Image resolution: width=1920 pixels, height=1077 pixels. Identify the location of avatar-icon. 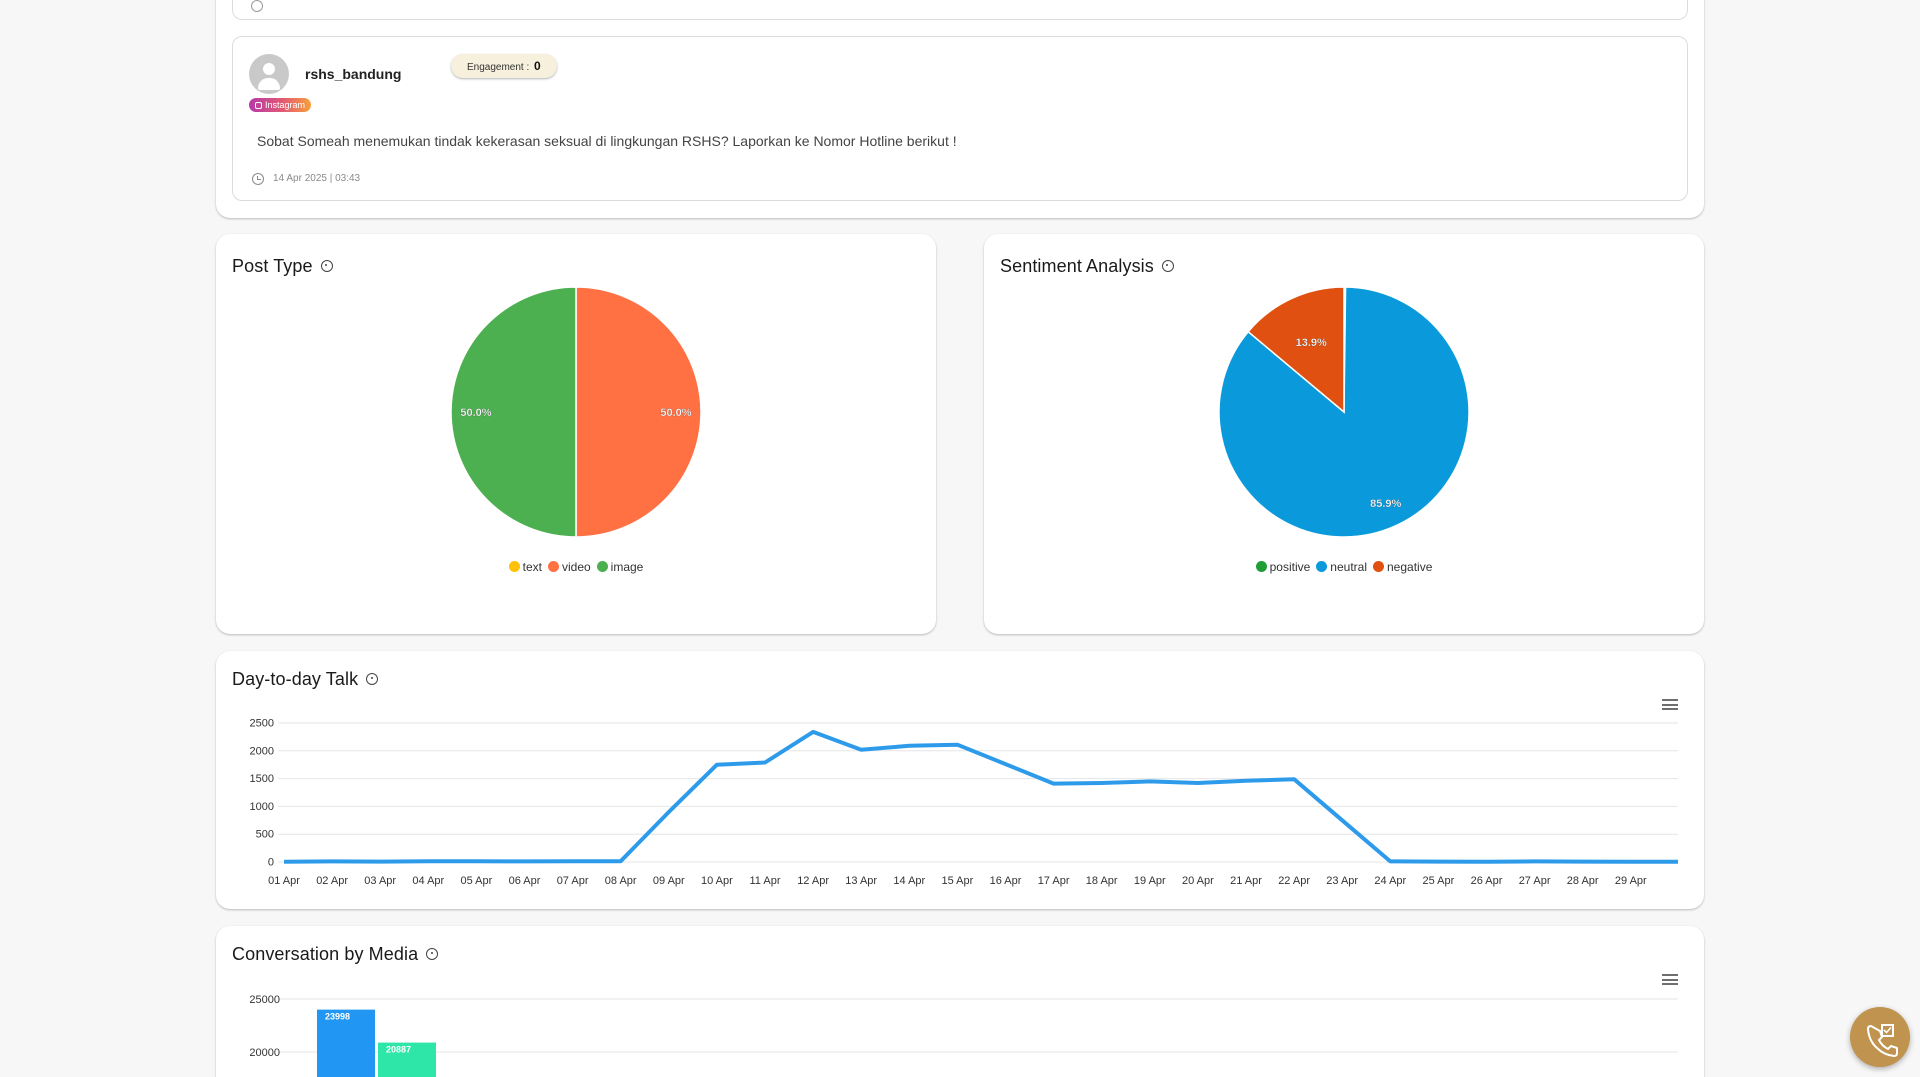
(269, 74).